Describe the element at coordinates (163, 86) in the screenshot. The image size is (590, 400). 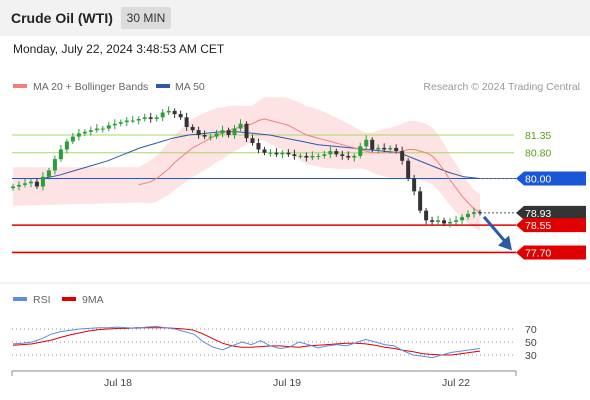
I see `ma50-legend-swatch` at that location.